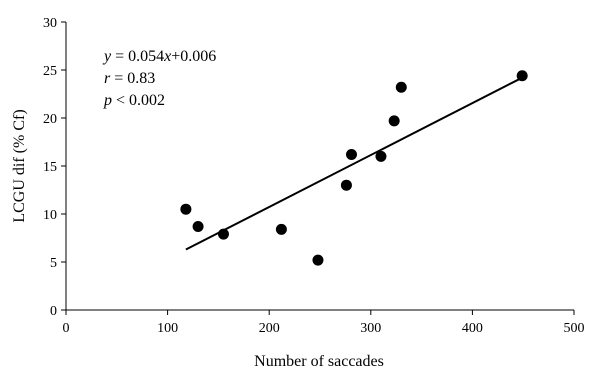  Describe the element at coordinates (269, 328) in the screenshot. I see `x-tick-label: 200` at that location.